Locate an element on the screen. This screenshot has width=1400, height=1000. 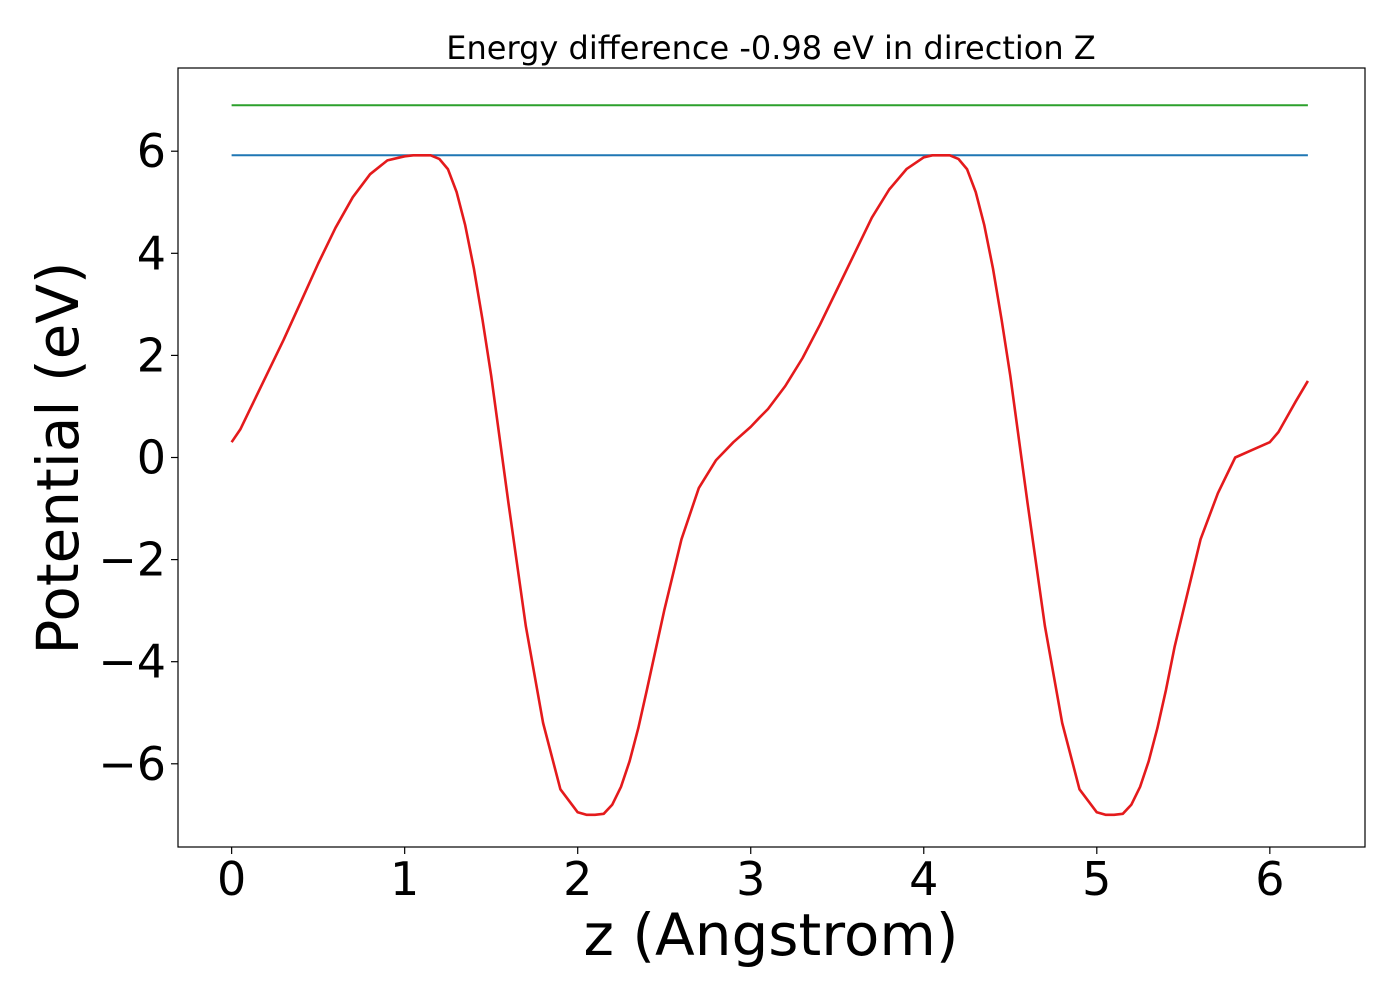
y-tick-label: −4 is located at coordinates (132, 662).